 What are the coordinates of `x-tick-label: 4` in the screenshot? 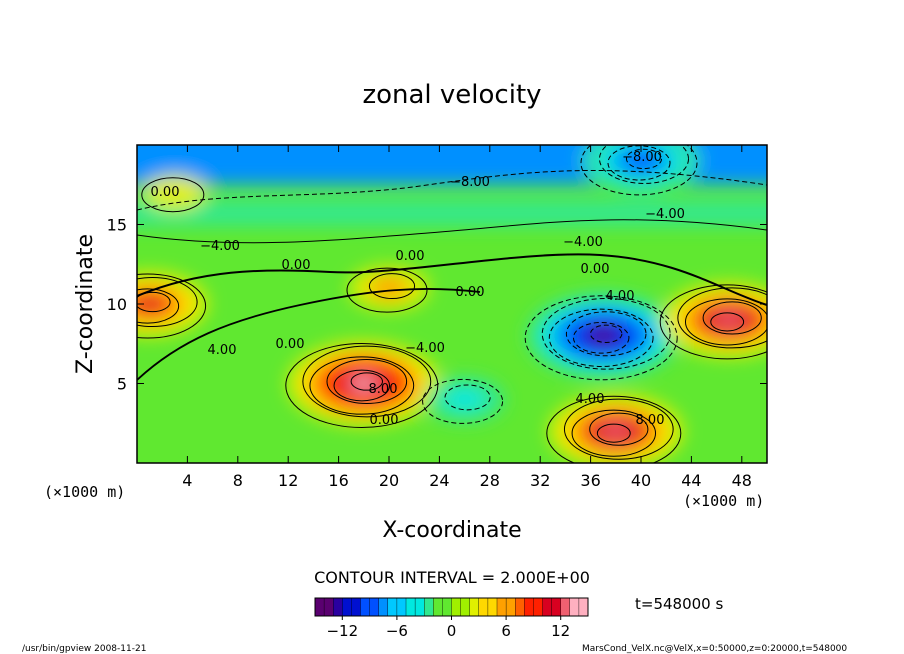 It's located at (187, 480).